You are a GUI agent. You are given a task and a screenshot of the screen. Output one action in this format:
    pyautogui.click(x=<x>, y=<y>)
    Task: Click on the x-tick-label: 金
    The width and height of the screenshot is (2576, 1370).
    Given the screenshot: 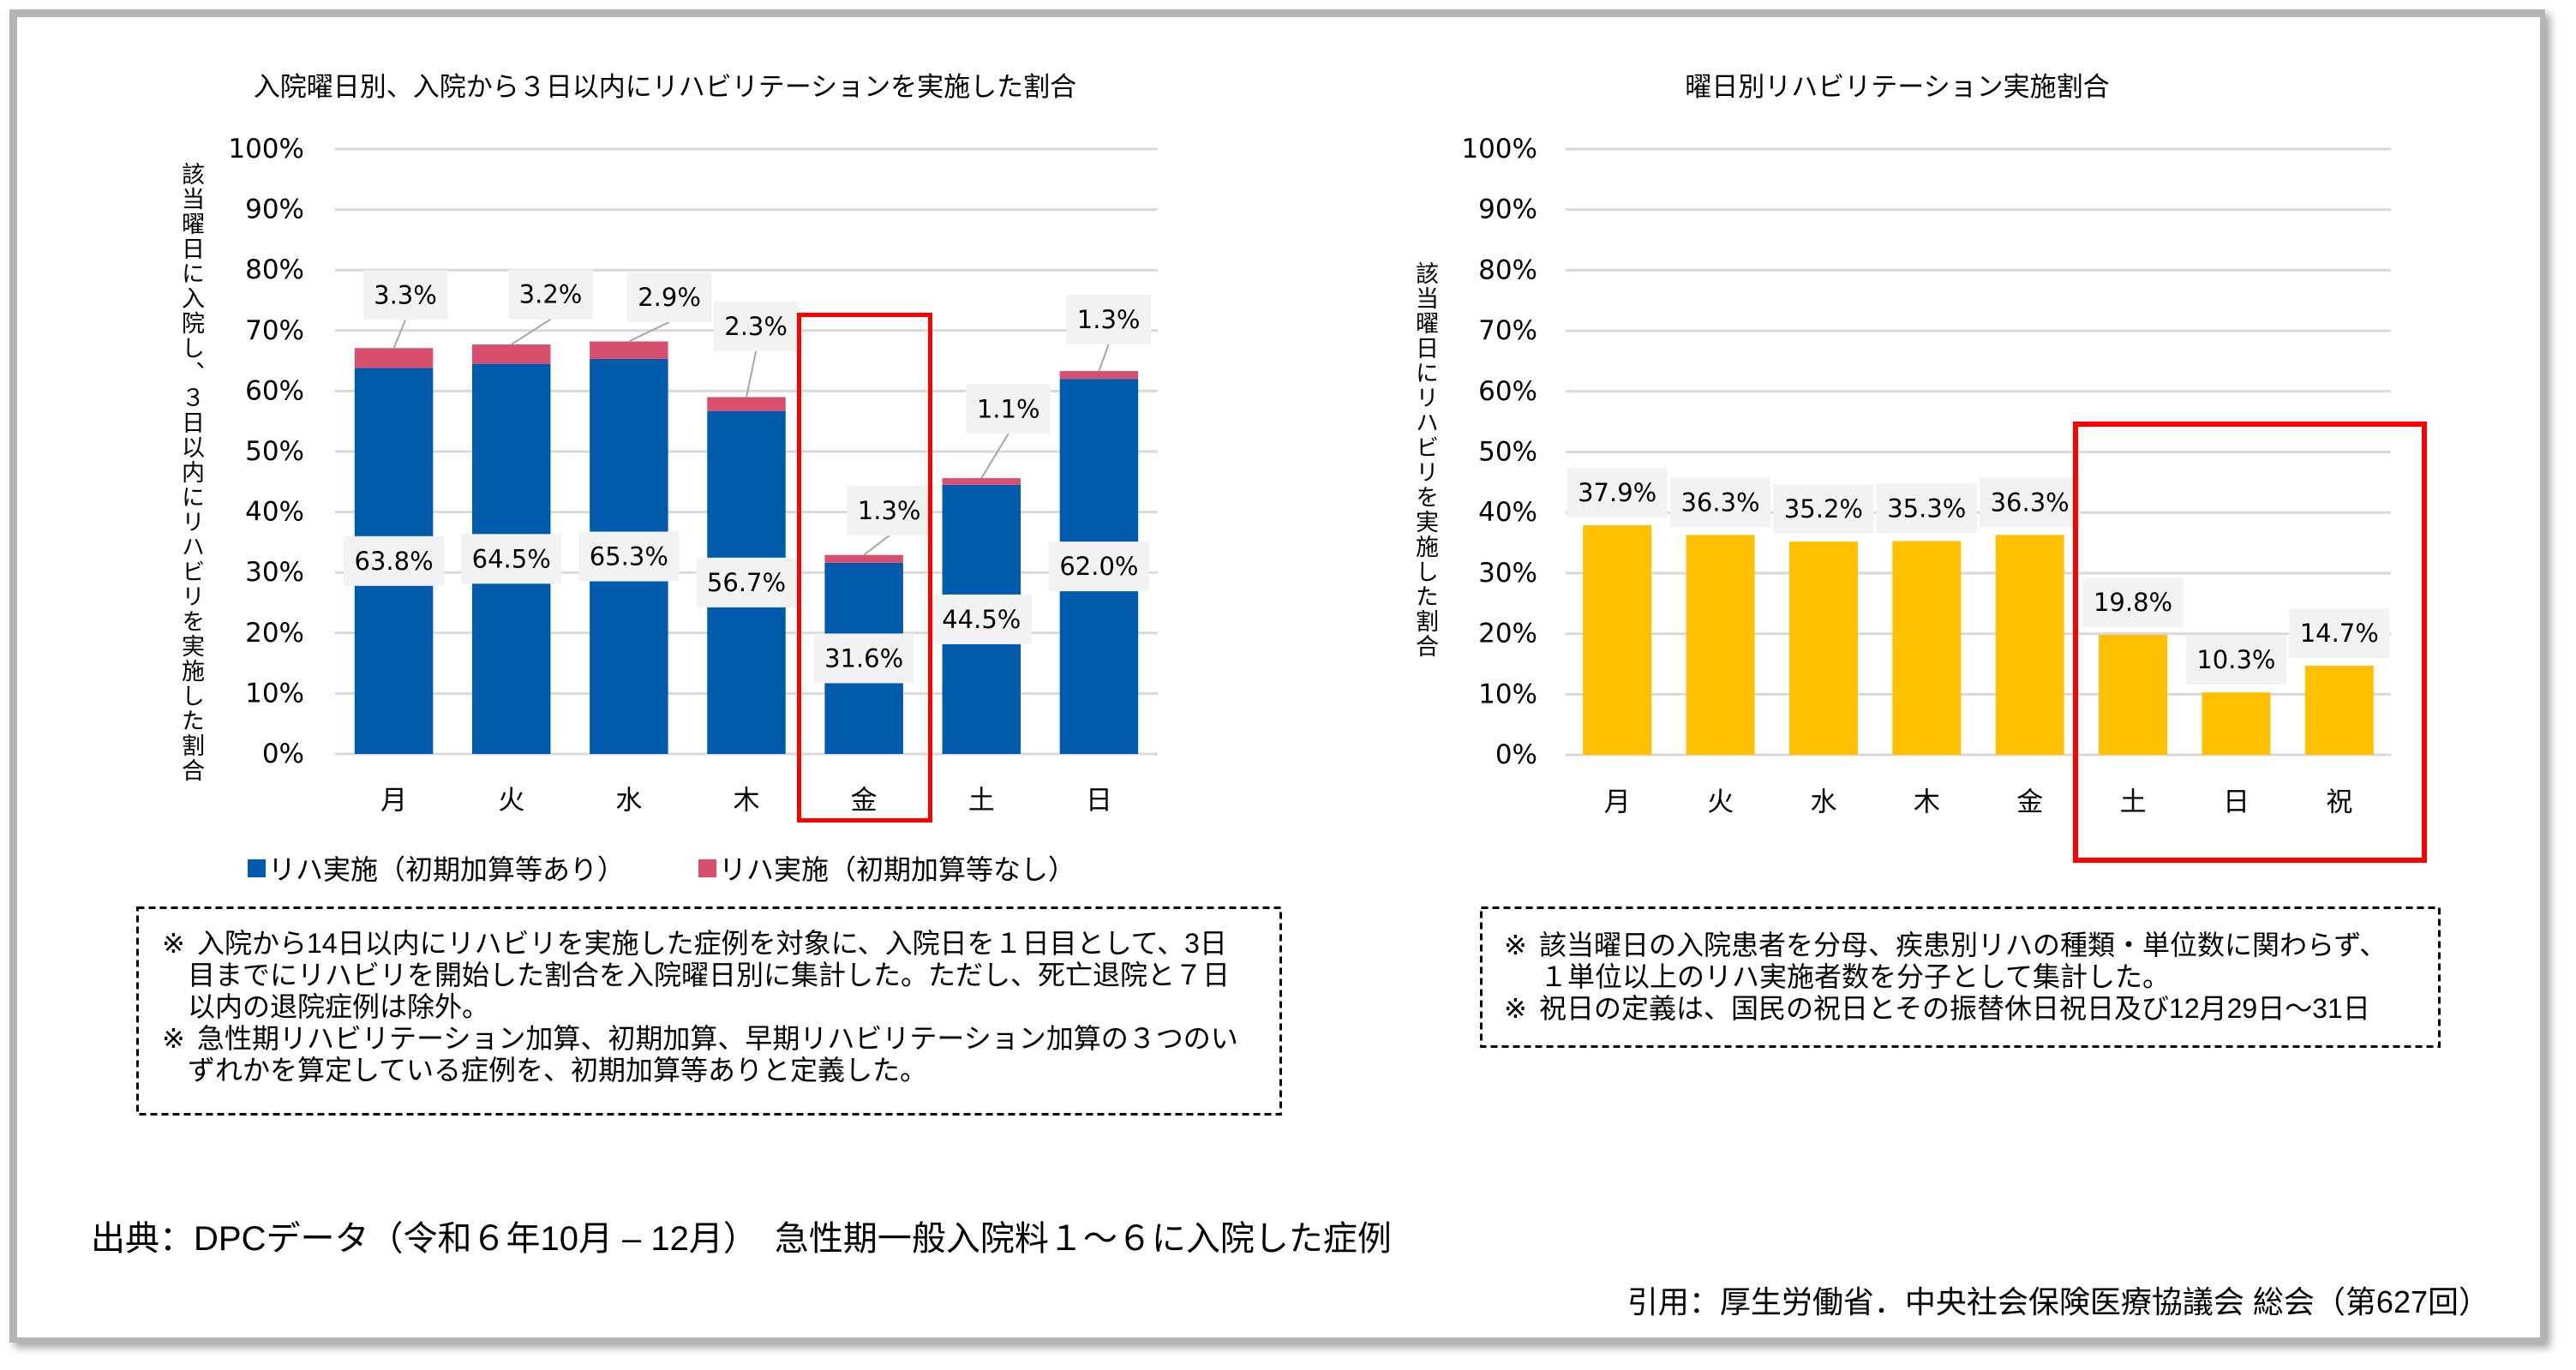 What is the action you would take?
    pyautogui.click(x=864, y=801)
    